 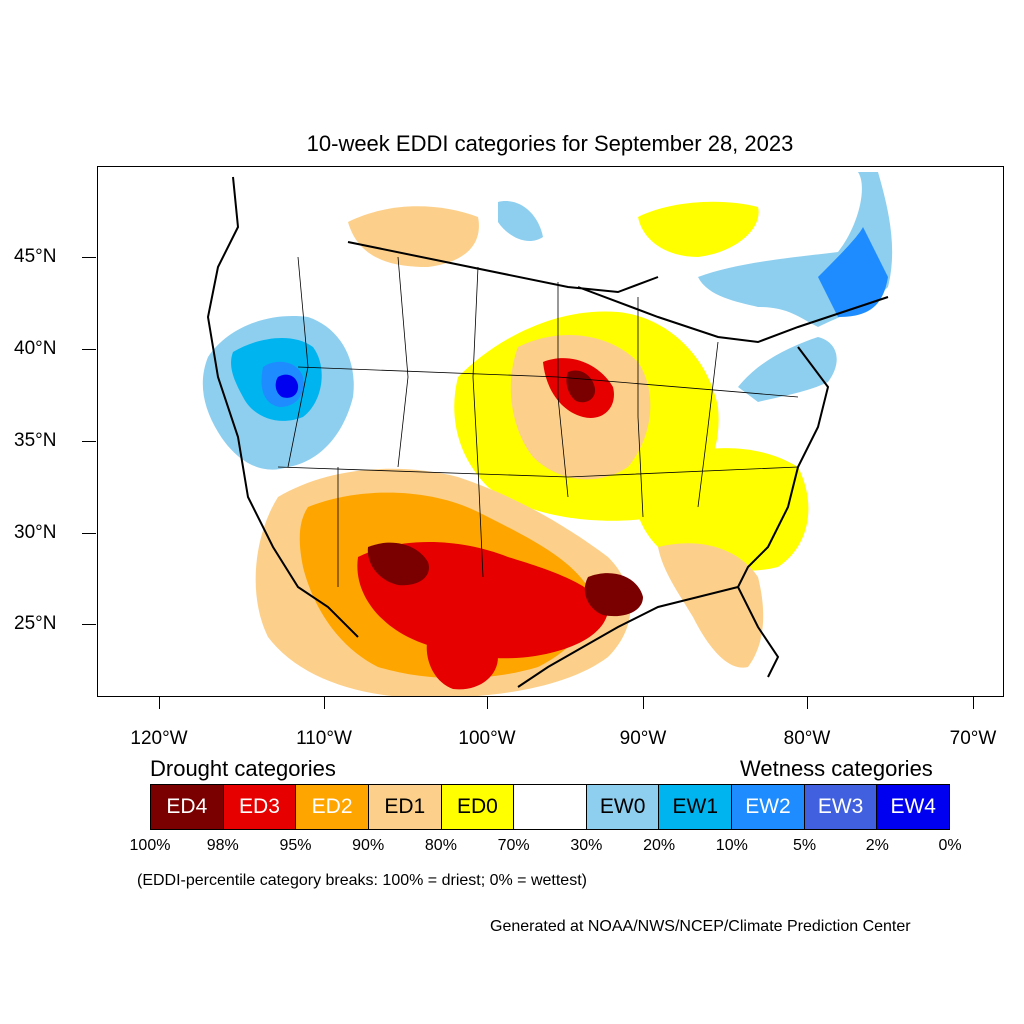 I want to click on lat-label: 40°N, so click(x=35, y=348).